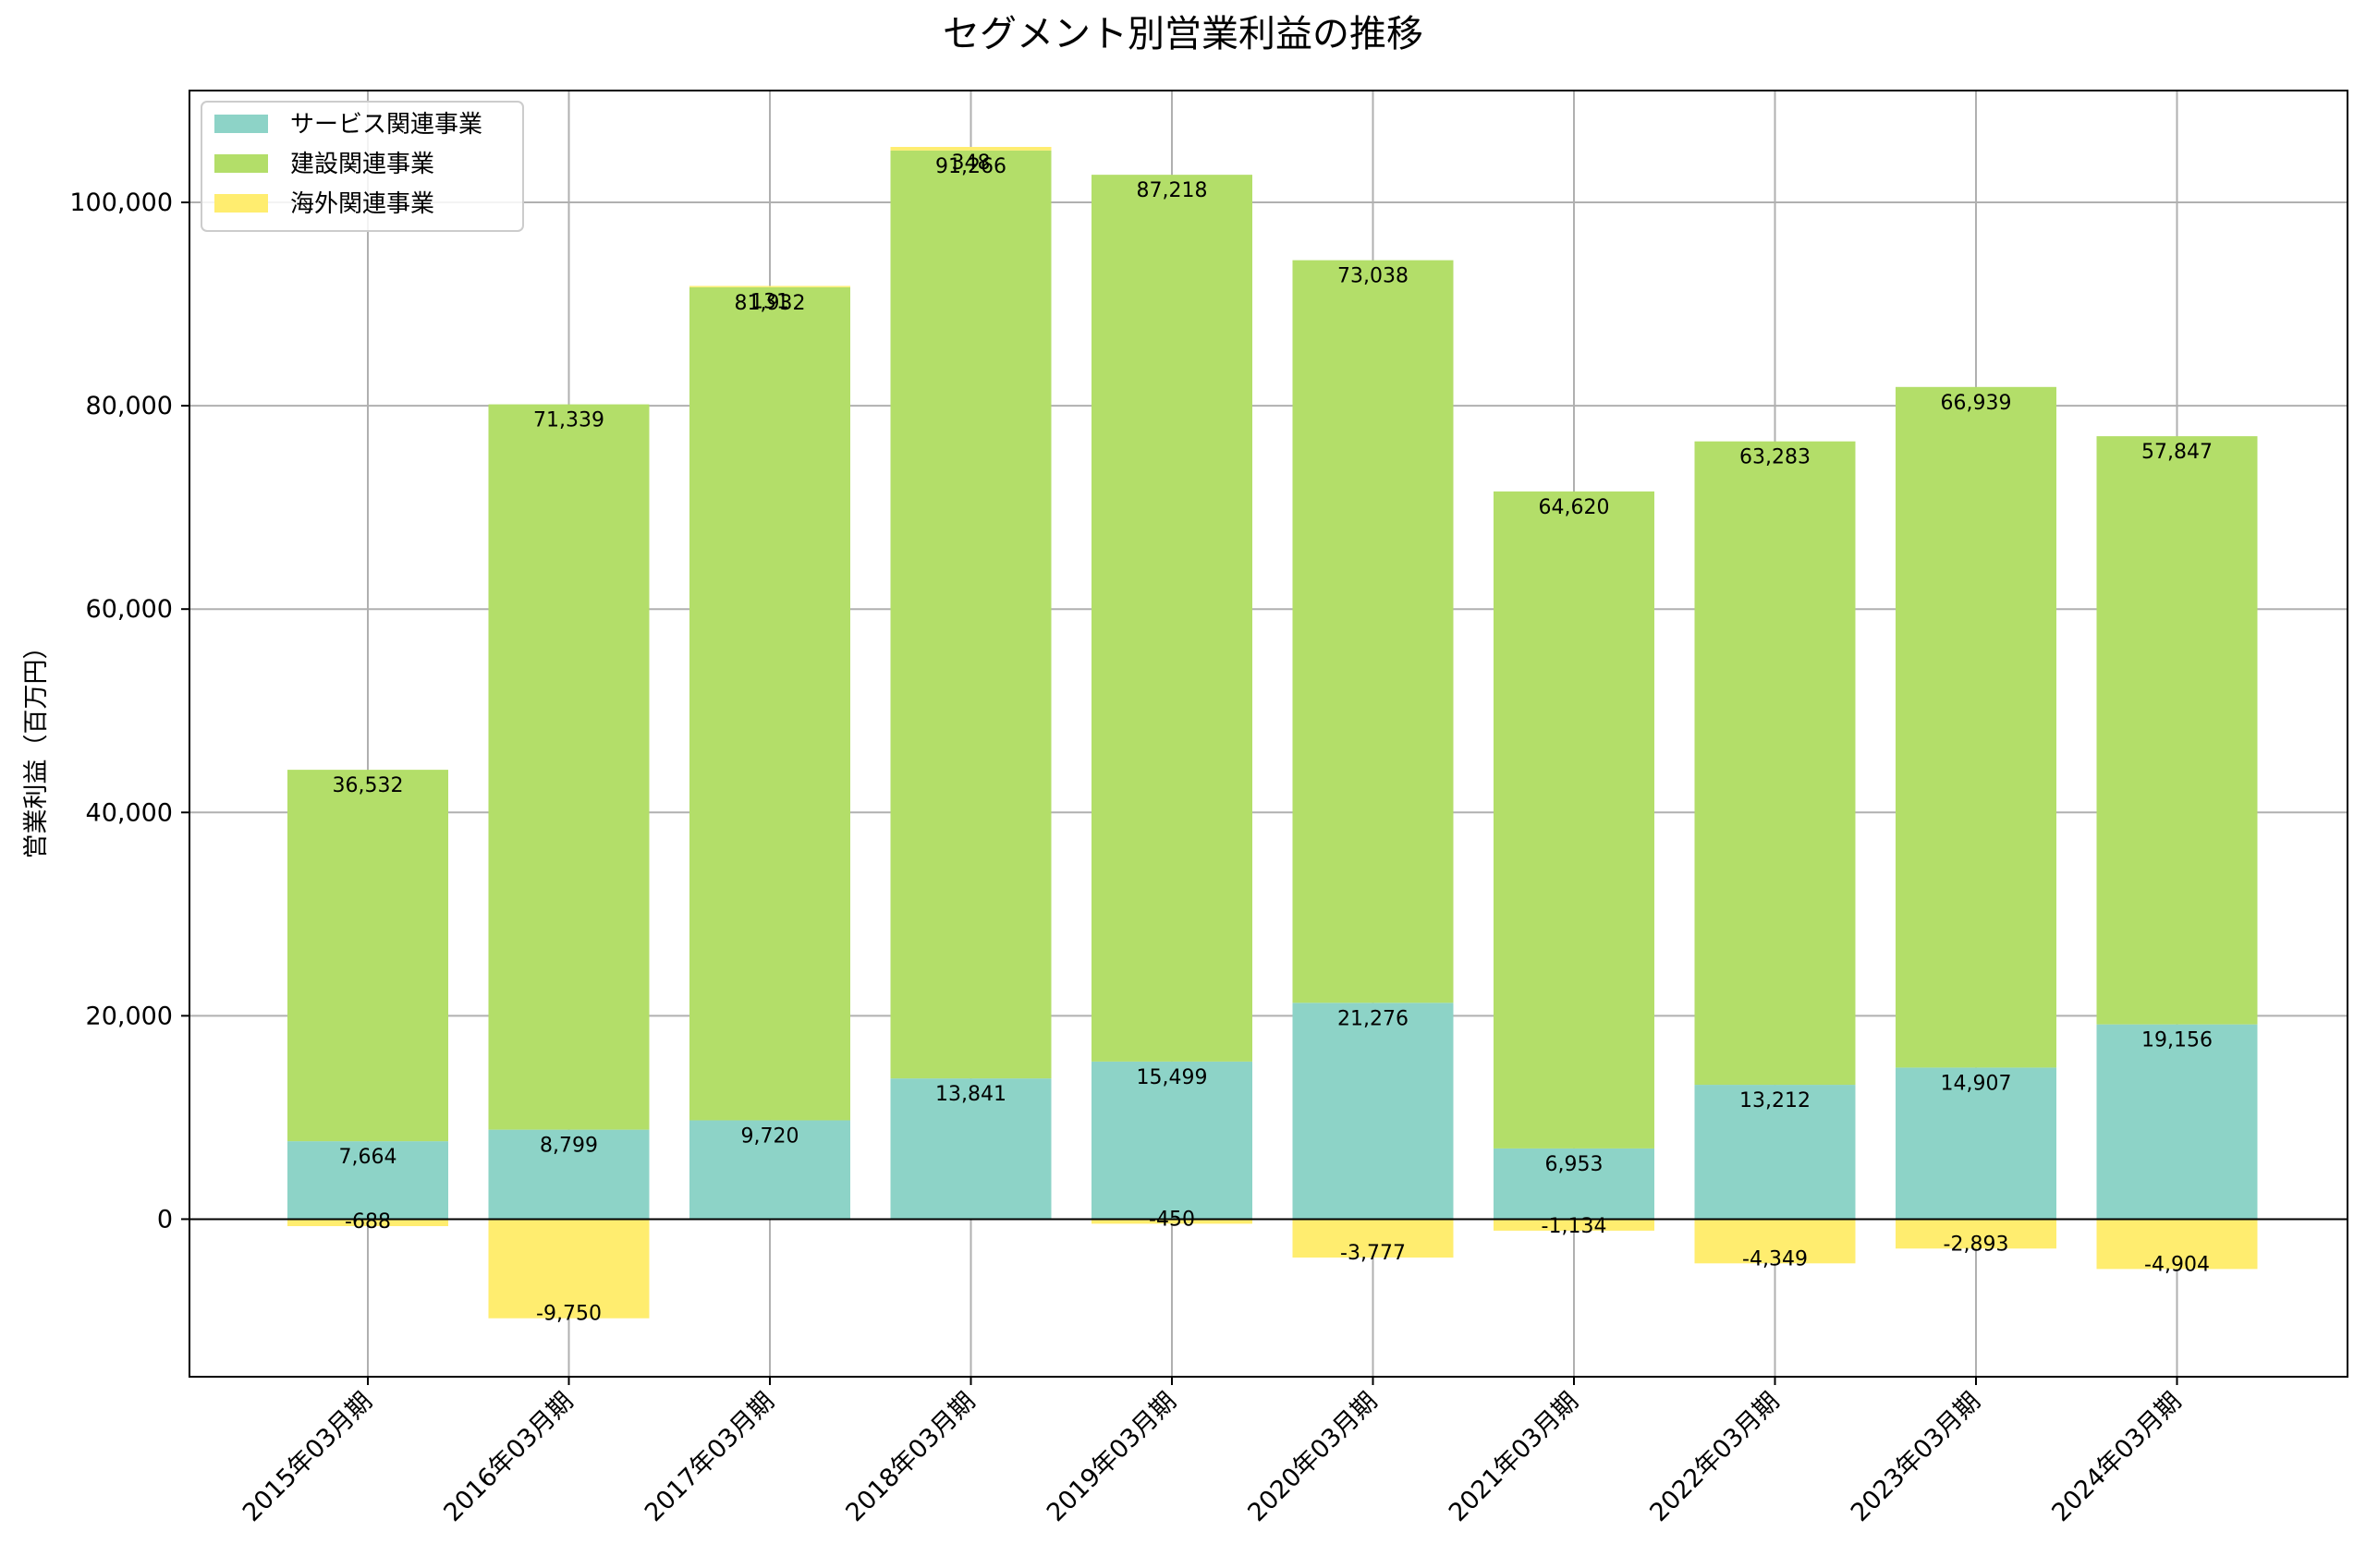 Image resolution: width=2366 pixels, height=1568 pixels. I want to click on data-label-service: 19,156, so click(2177, 1040).